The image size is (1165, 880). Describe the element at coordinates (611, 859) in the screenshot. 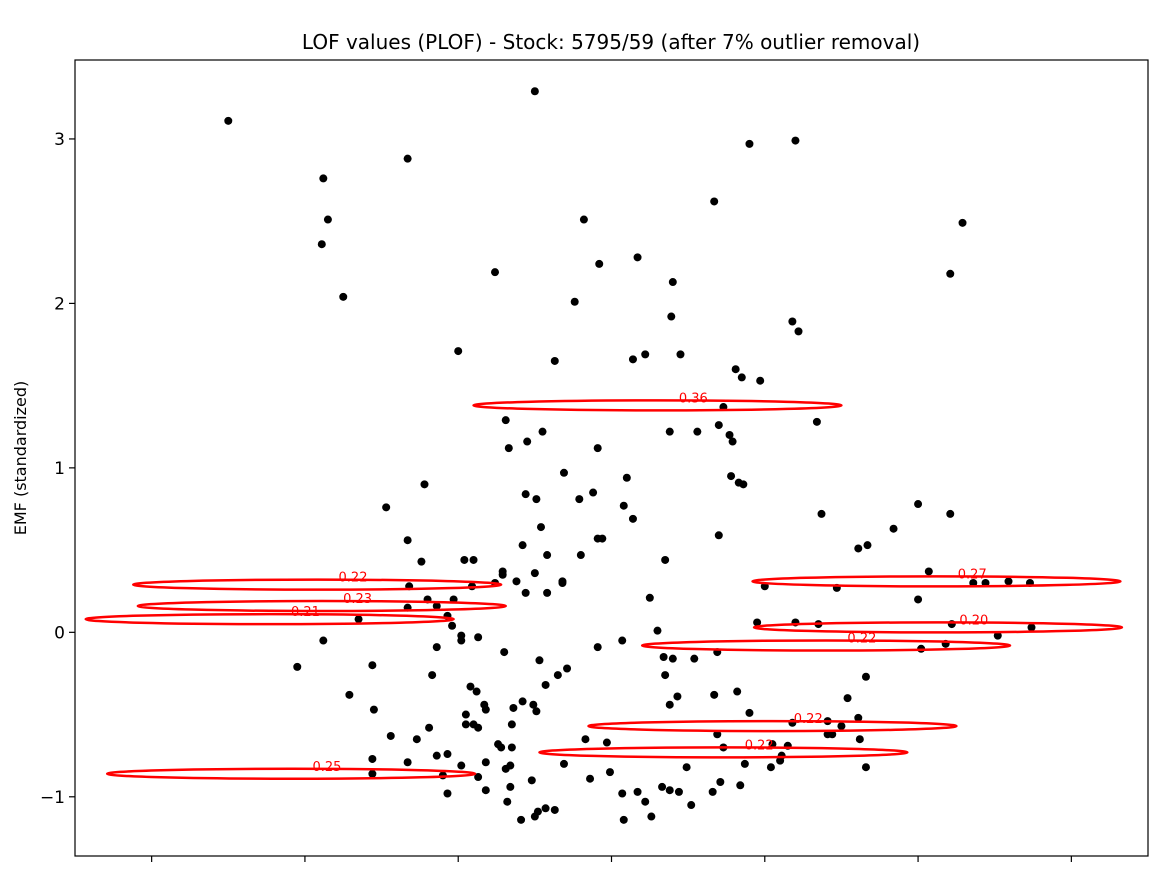

I see `x-axis` at that location.